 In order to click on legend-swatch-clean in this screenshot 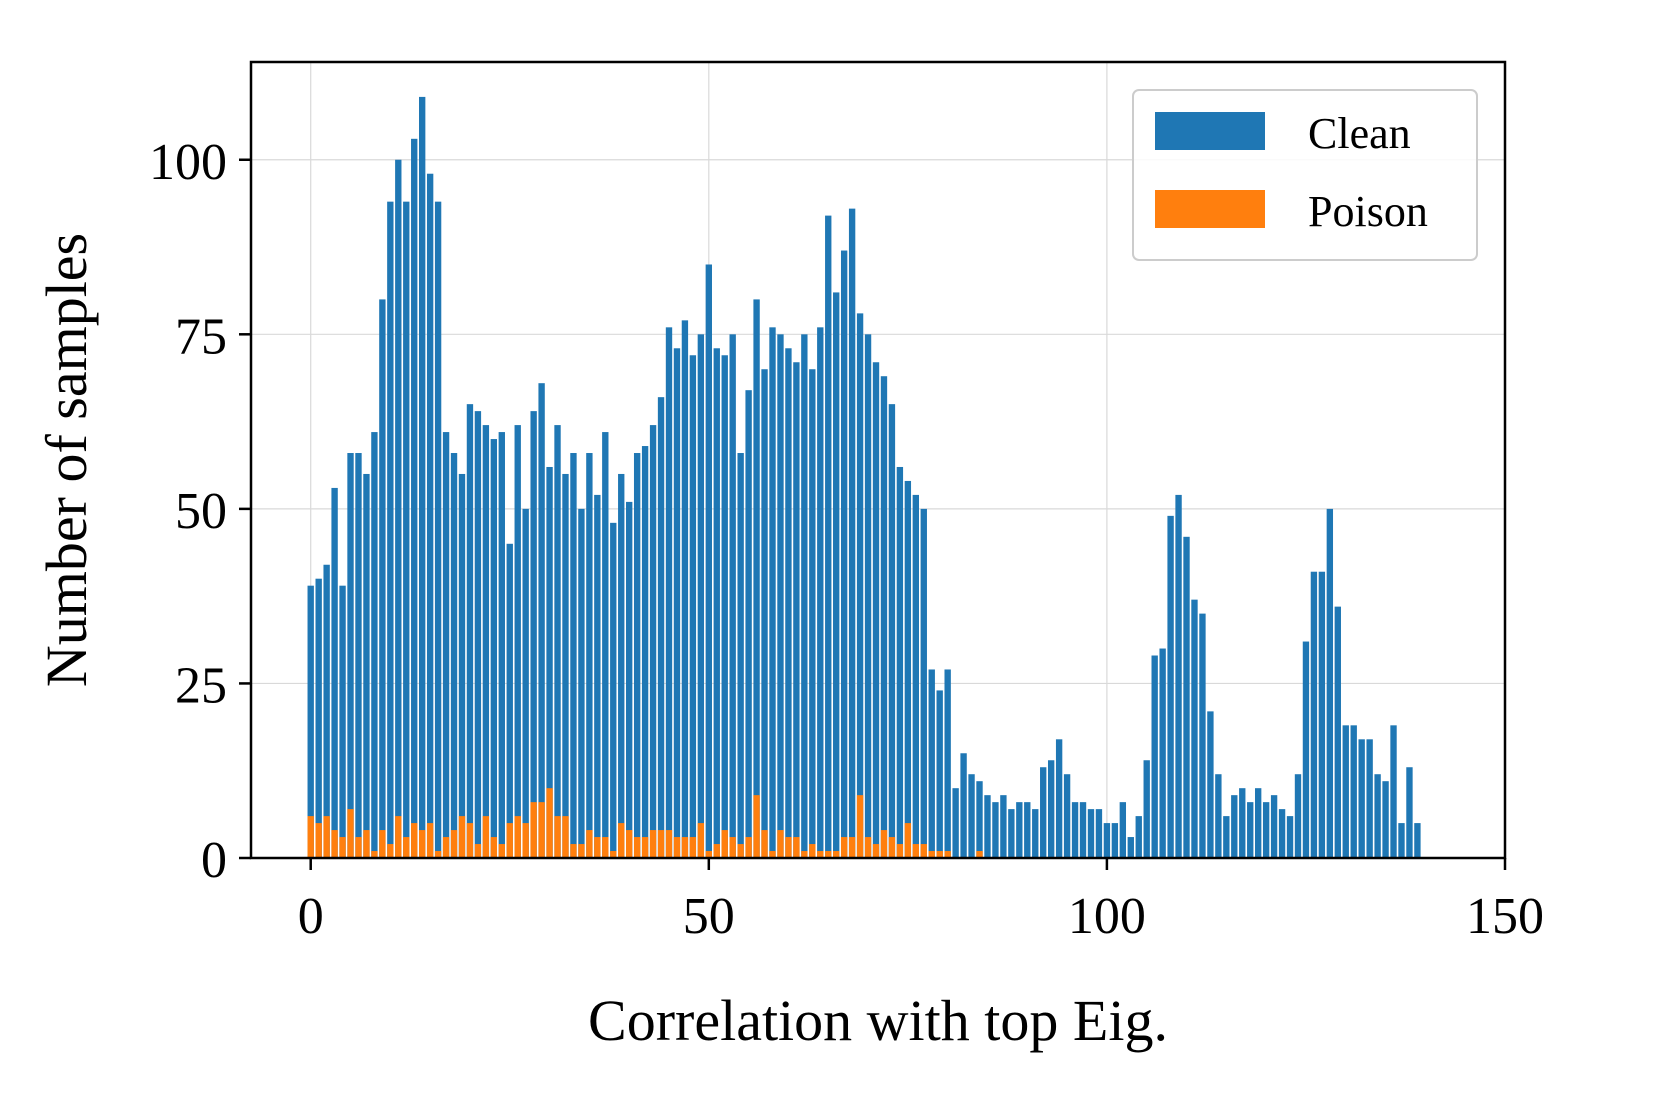, I will do `click(1210, 131)`.